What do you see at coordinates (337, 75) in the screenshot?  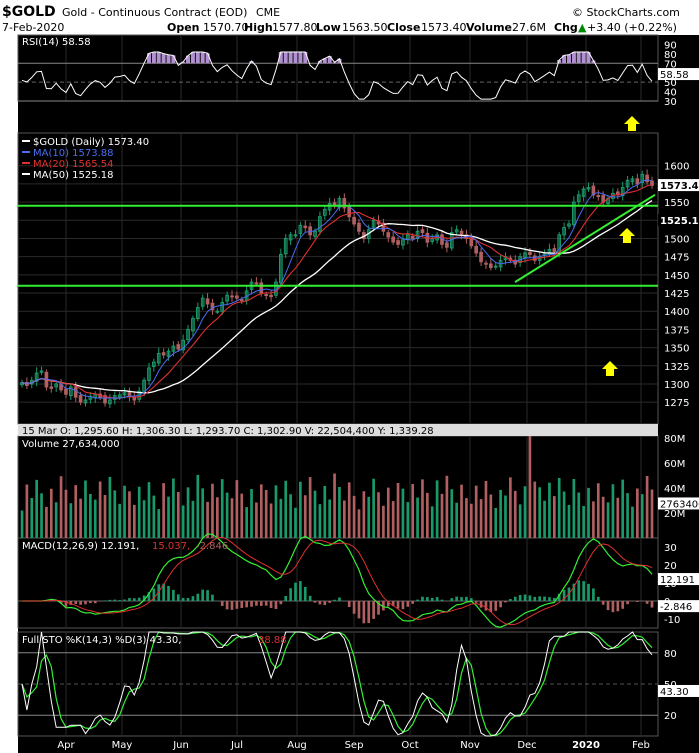 I see `rsi-line` at bounding box center [337, 75].